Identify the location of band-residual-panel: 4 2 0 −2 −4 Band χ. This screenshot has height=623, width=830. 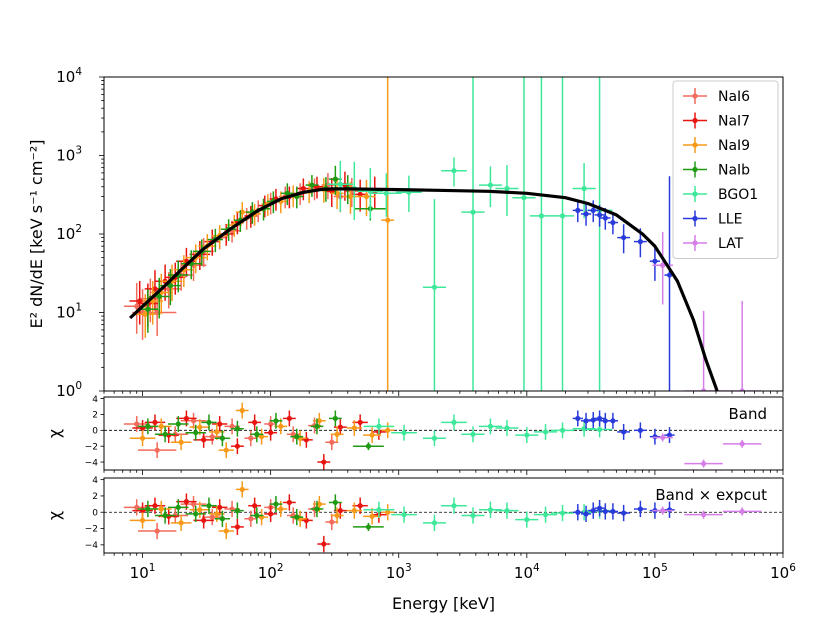
(414, 435).